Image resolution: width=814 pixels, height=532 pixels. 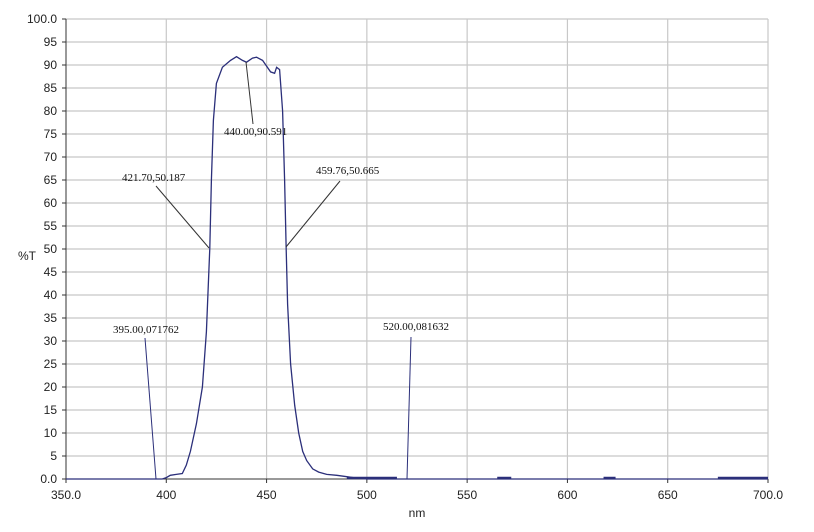 What do you see at coordinates (668, 495) in the screenshot?
I see `x-tick-label: 650` at bounding box center [668, 495].